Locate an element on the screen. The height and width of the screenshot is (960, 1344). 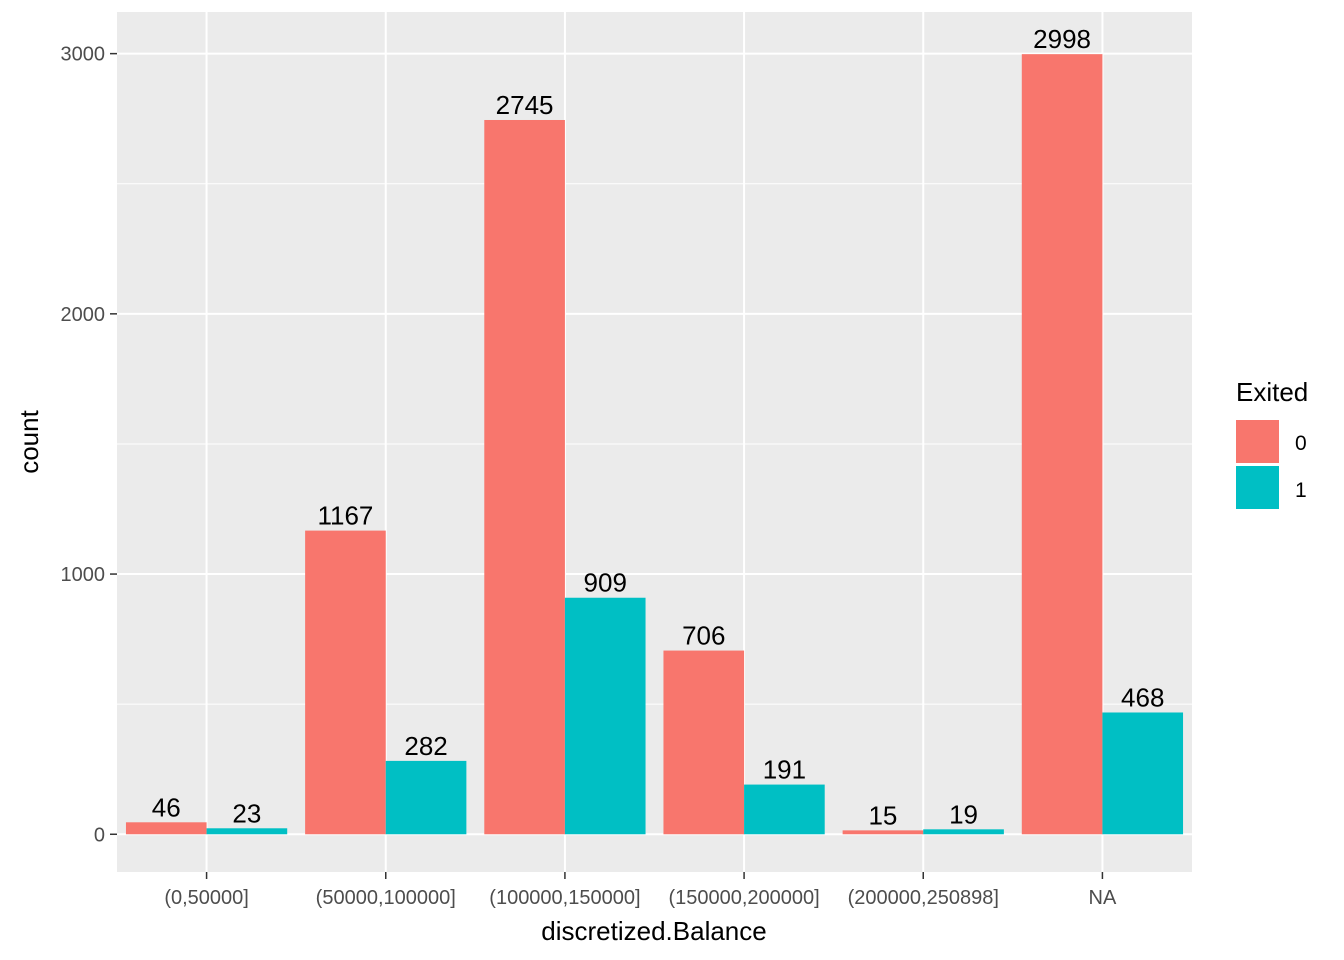
x-tick-label: (100000,150000] is located at coordinates (564, 898).